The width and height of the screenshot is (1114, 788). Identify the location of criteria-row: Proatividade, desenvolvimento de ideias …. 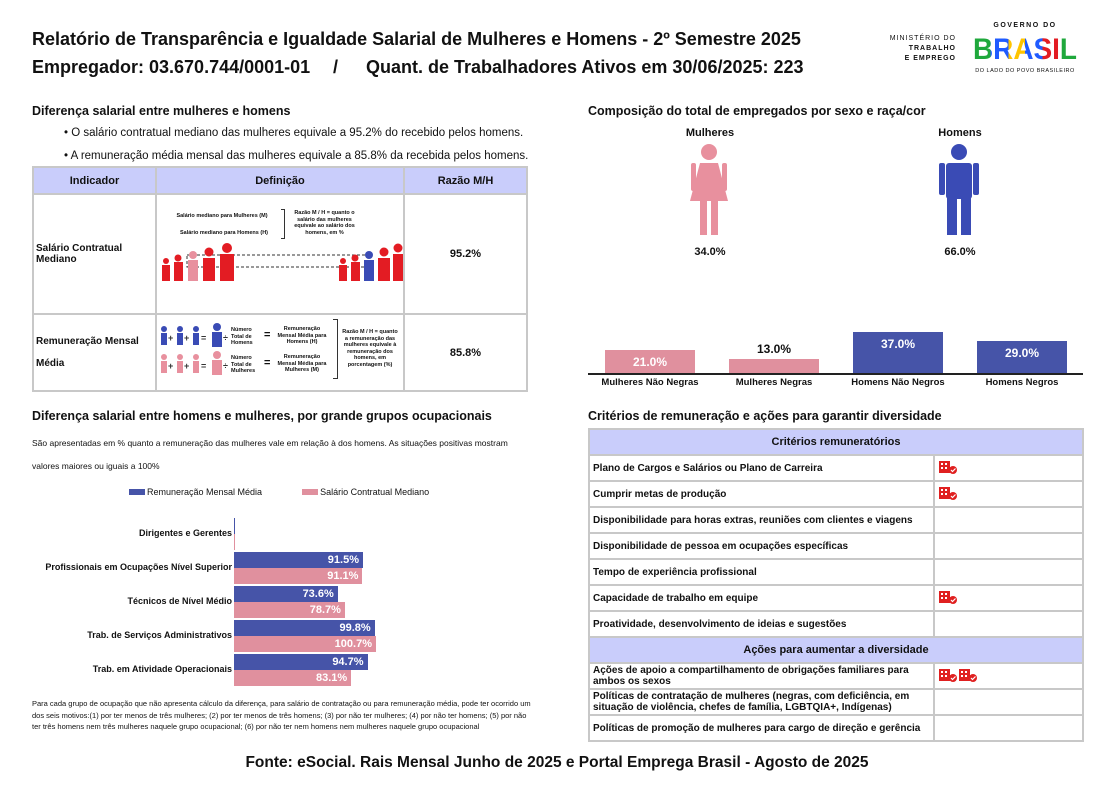
(836, 624).